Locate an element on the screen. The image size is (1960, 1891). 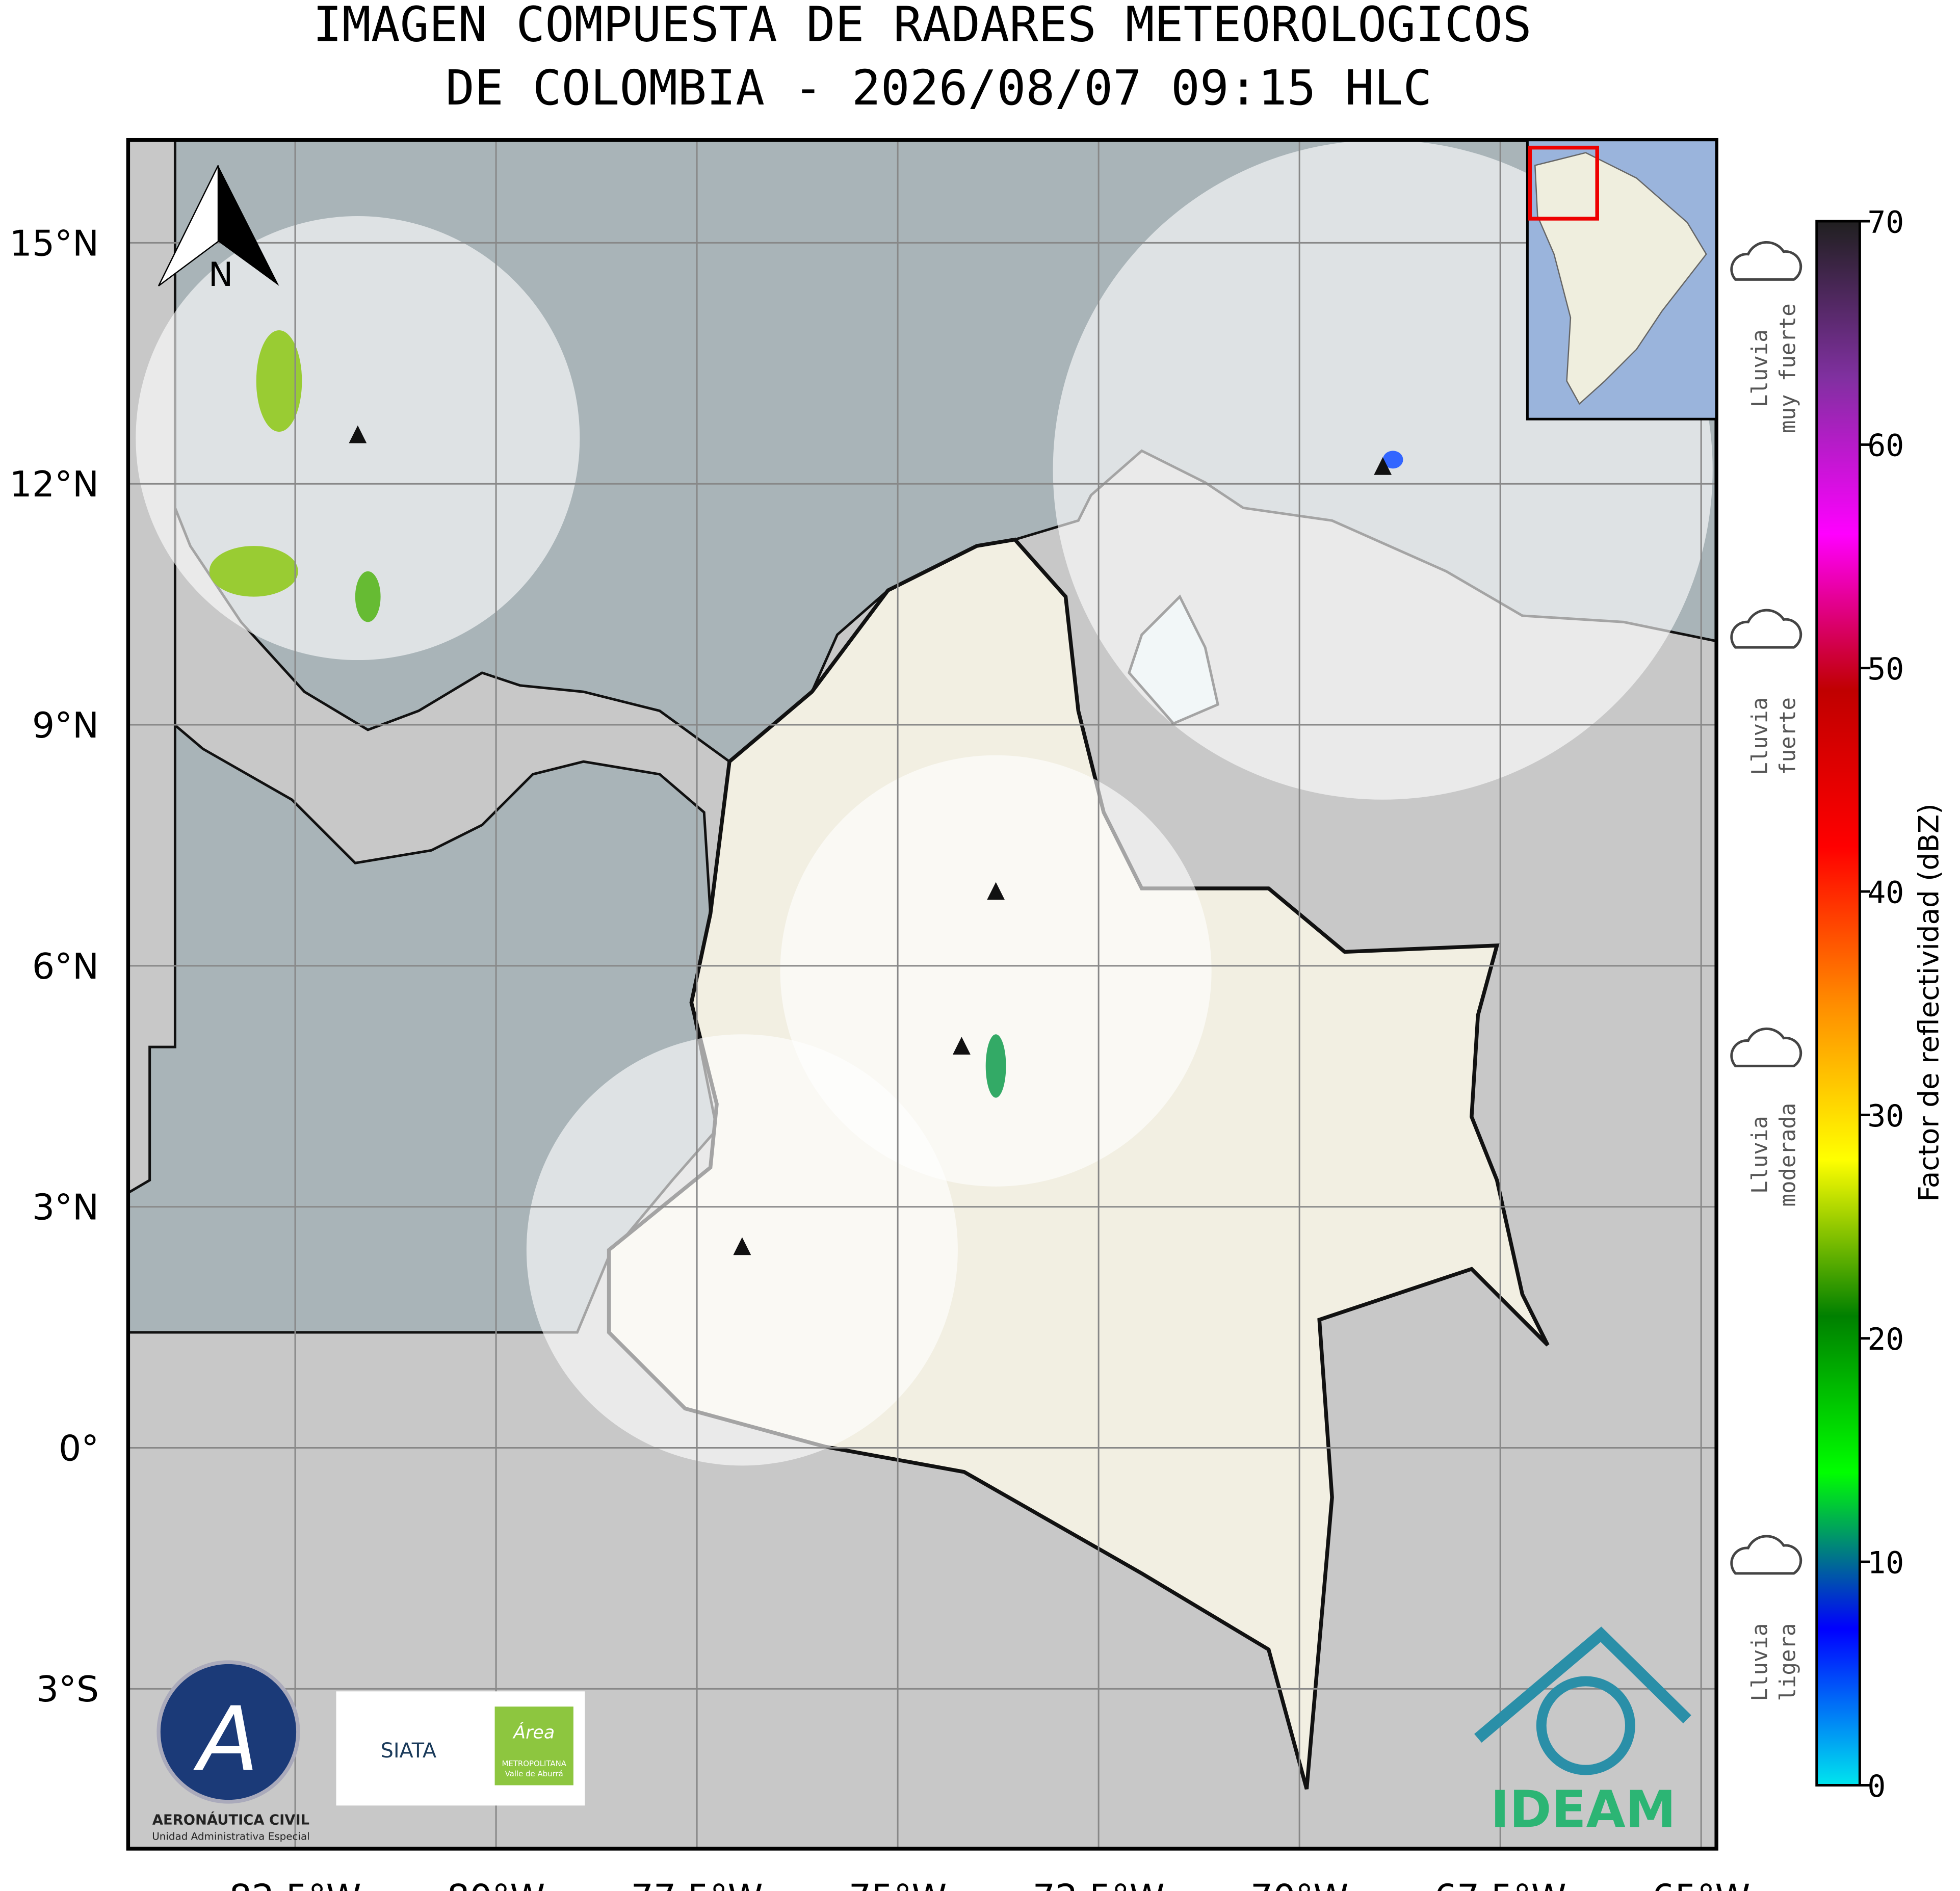
ideam-swirl is located at coordinates (1585, 1725).